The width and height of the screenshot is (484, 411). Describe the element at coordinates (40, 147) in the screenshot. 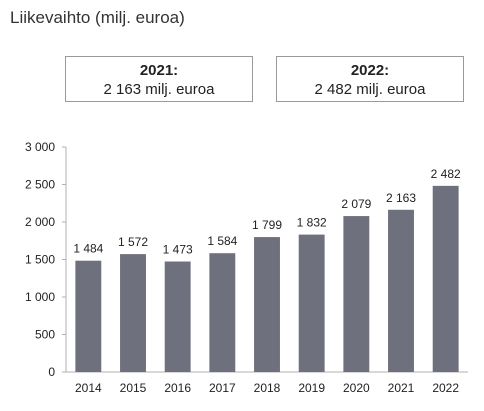

I see `y-tick-label: 3 000` at that location.